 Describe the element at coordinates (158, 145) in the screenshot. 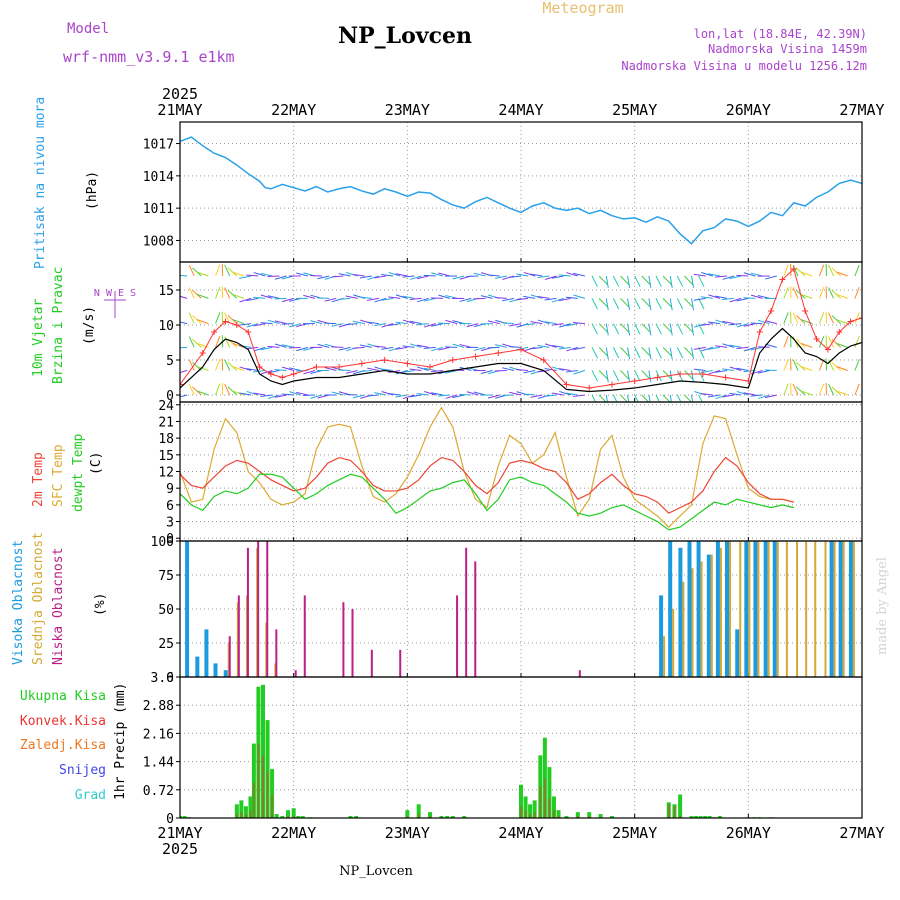

I see `y-tick-label: 1017` at that location.